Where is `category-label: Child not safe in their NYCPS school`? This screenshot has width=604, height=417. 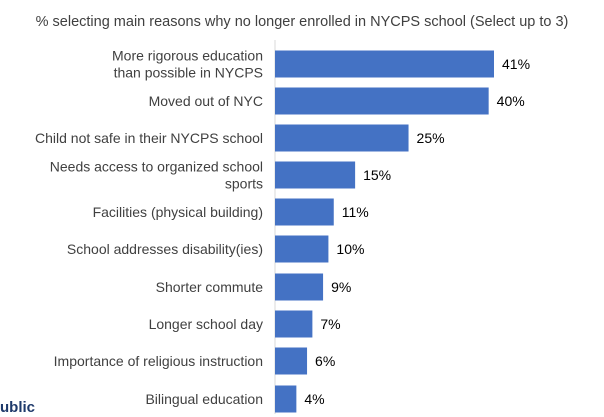 category-label: Child not safe in their NYCPS school is located at coordinates (149, 138).